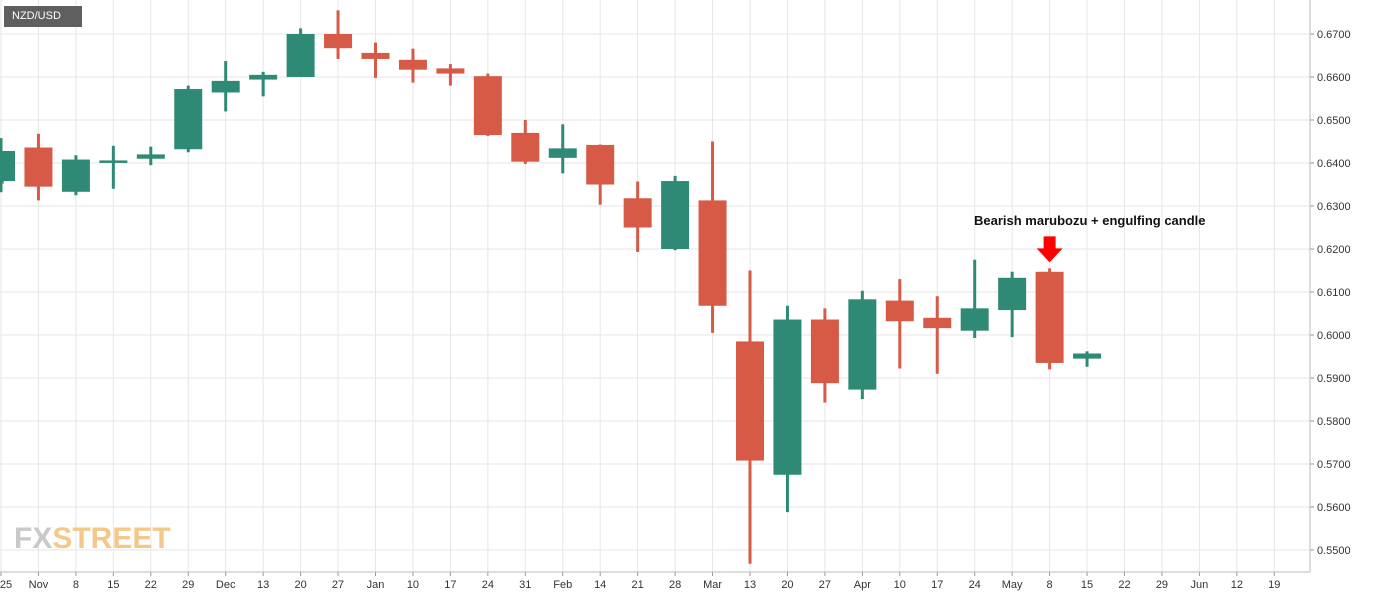  What do you see at coordinates (1274, 585) in the screenshot?
I see `x-tick-label: 19` at bounding box center [1274, 585].